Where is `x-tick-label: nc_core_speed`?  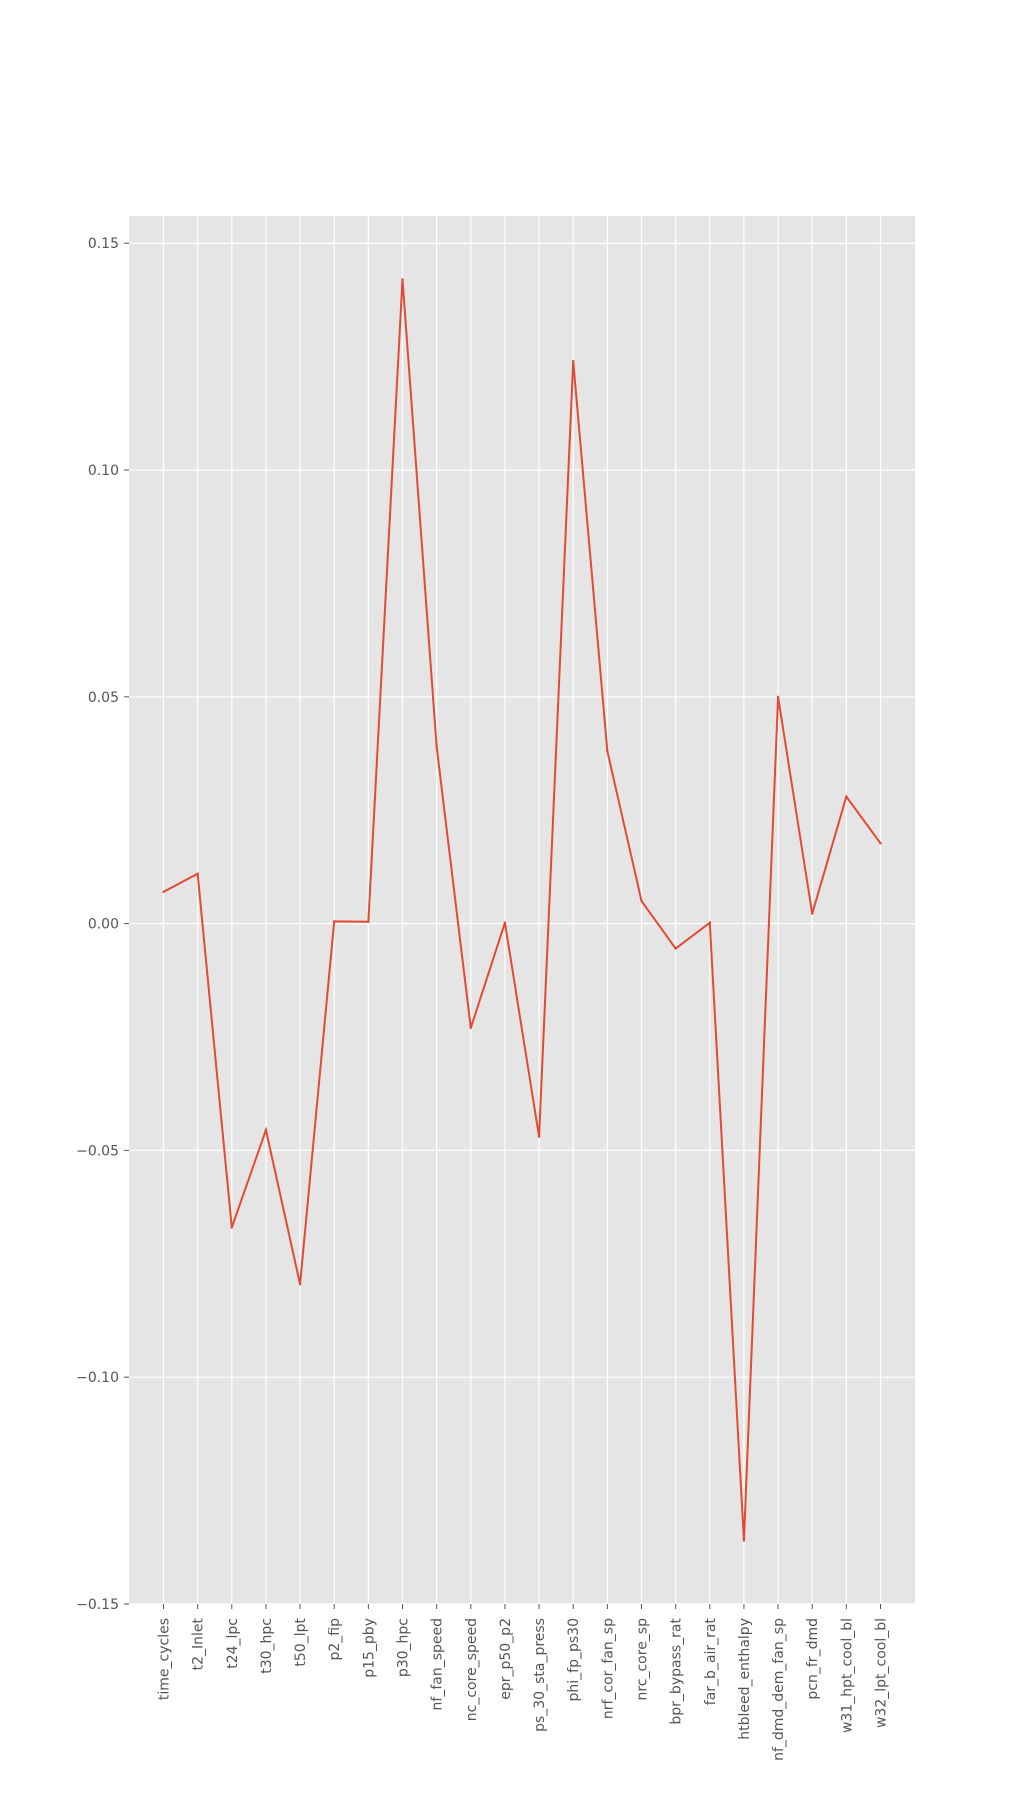 x-tick-label: nc_core_speed is located at coordinates (472, 1669).